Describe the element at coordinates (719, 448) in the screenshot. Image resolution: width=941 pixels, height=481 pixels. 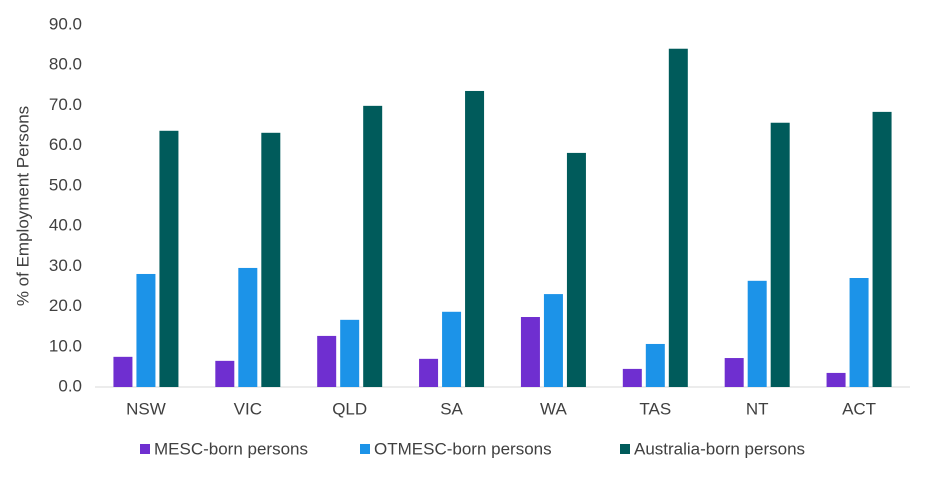
I see `legend-label: Australia-born persons` at that location.